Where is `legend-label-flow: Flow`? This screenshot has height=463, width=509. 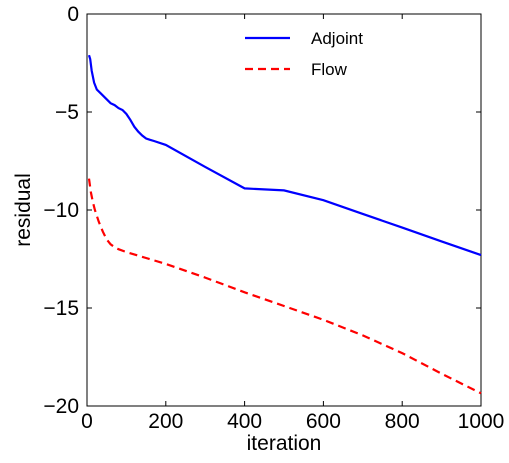 legend-label-flow: Flow is located at coordinates (329, 69).